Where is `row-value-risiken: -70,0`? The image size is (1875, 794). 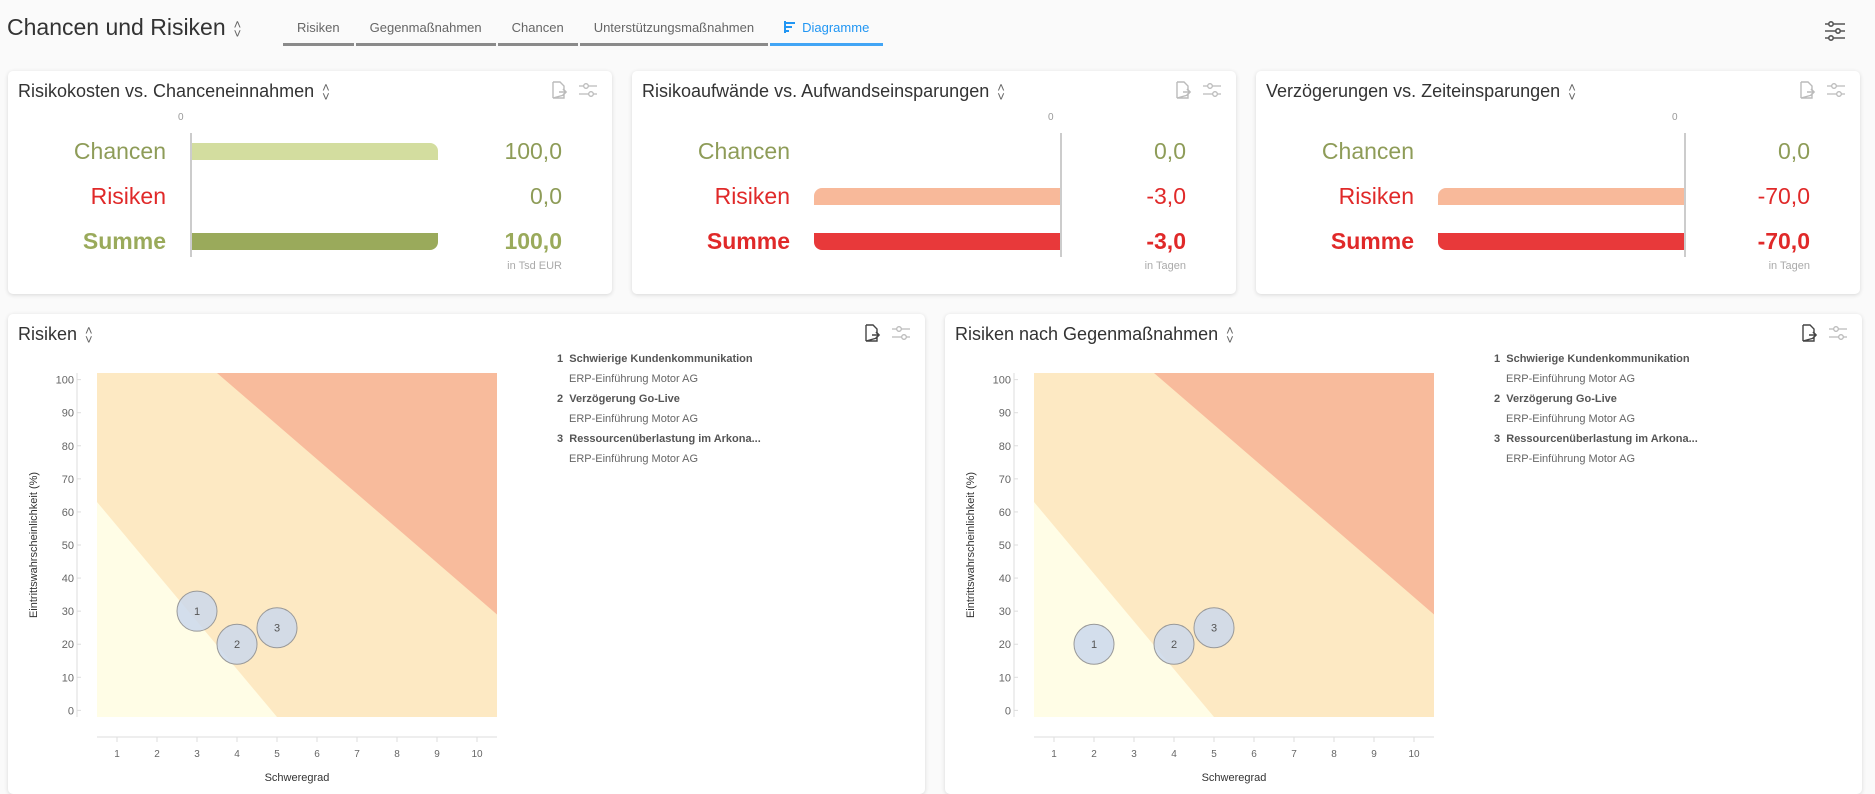
row-value-risiken: -70,0 is located at coordinates (1783, 196).